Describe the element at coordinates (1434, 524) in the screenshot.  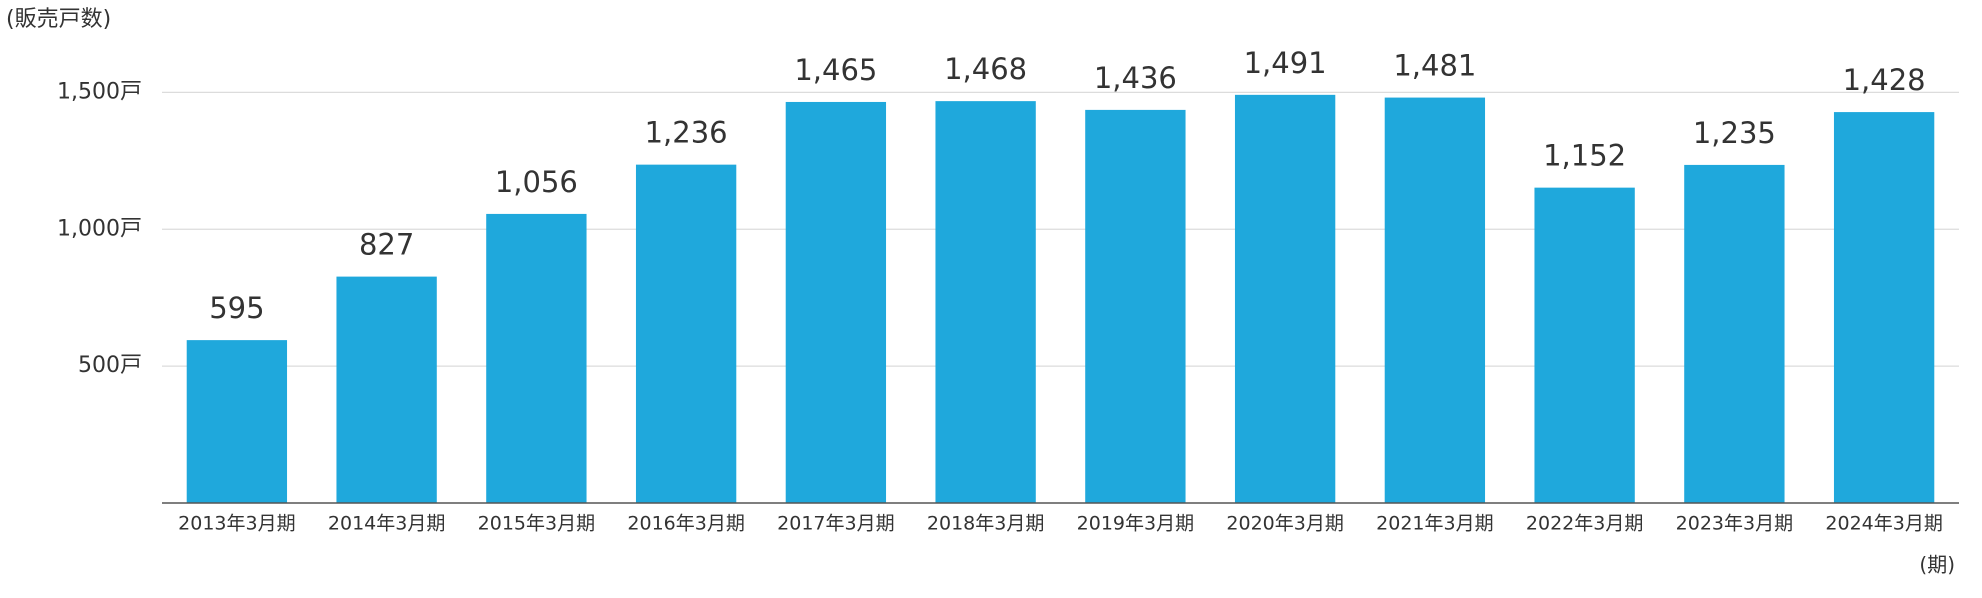
I see `x-tick-label: 2021年3月期` at that location.